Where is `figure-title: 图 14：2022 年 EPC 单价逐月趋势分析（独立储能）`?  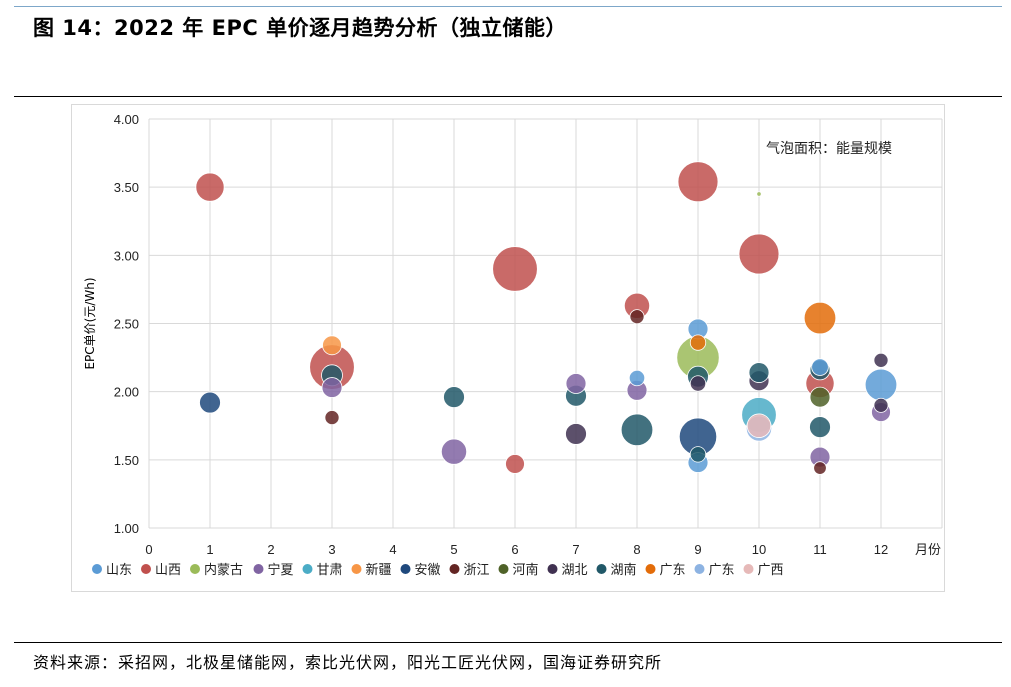
figure-title: 图 14：2022 年 EPC 单价逐月趋势分析（独立储能） is located at coordinates (300, 28).